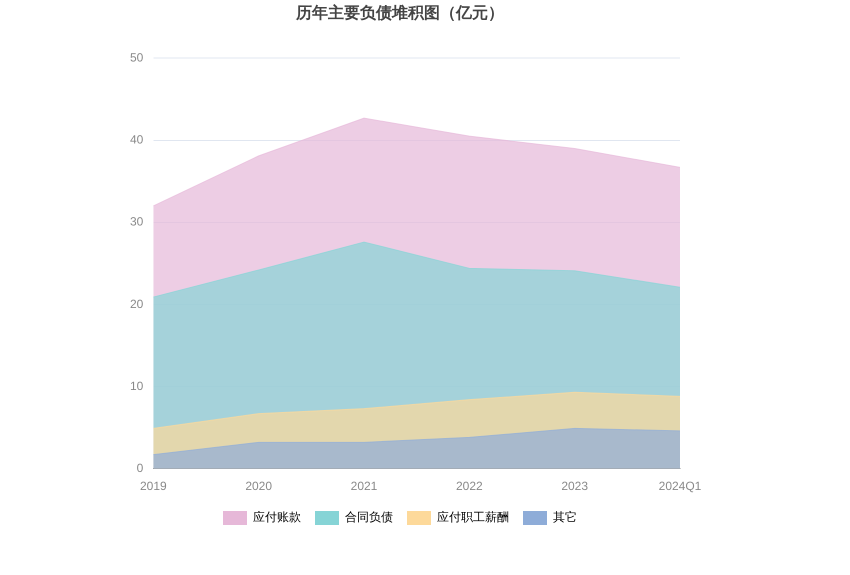 The width and height of the screenshot is (850, 575). I want to click on x-tick-label: 2024Q1, so click(680, 486).